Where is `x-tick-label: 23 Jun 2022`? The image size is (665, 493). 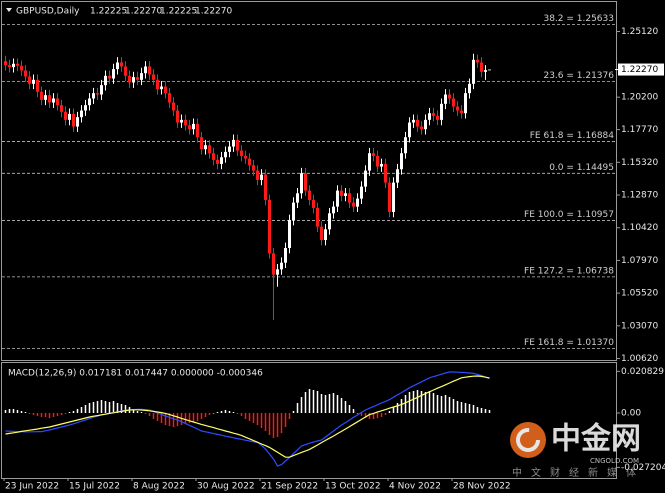
x-tick-label: 23 Jun 2022 is located at coordinates (32, 487).